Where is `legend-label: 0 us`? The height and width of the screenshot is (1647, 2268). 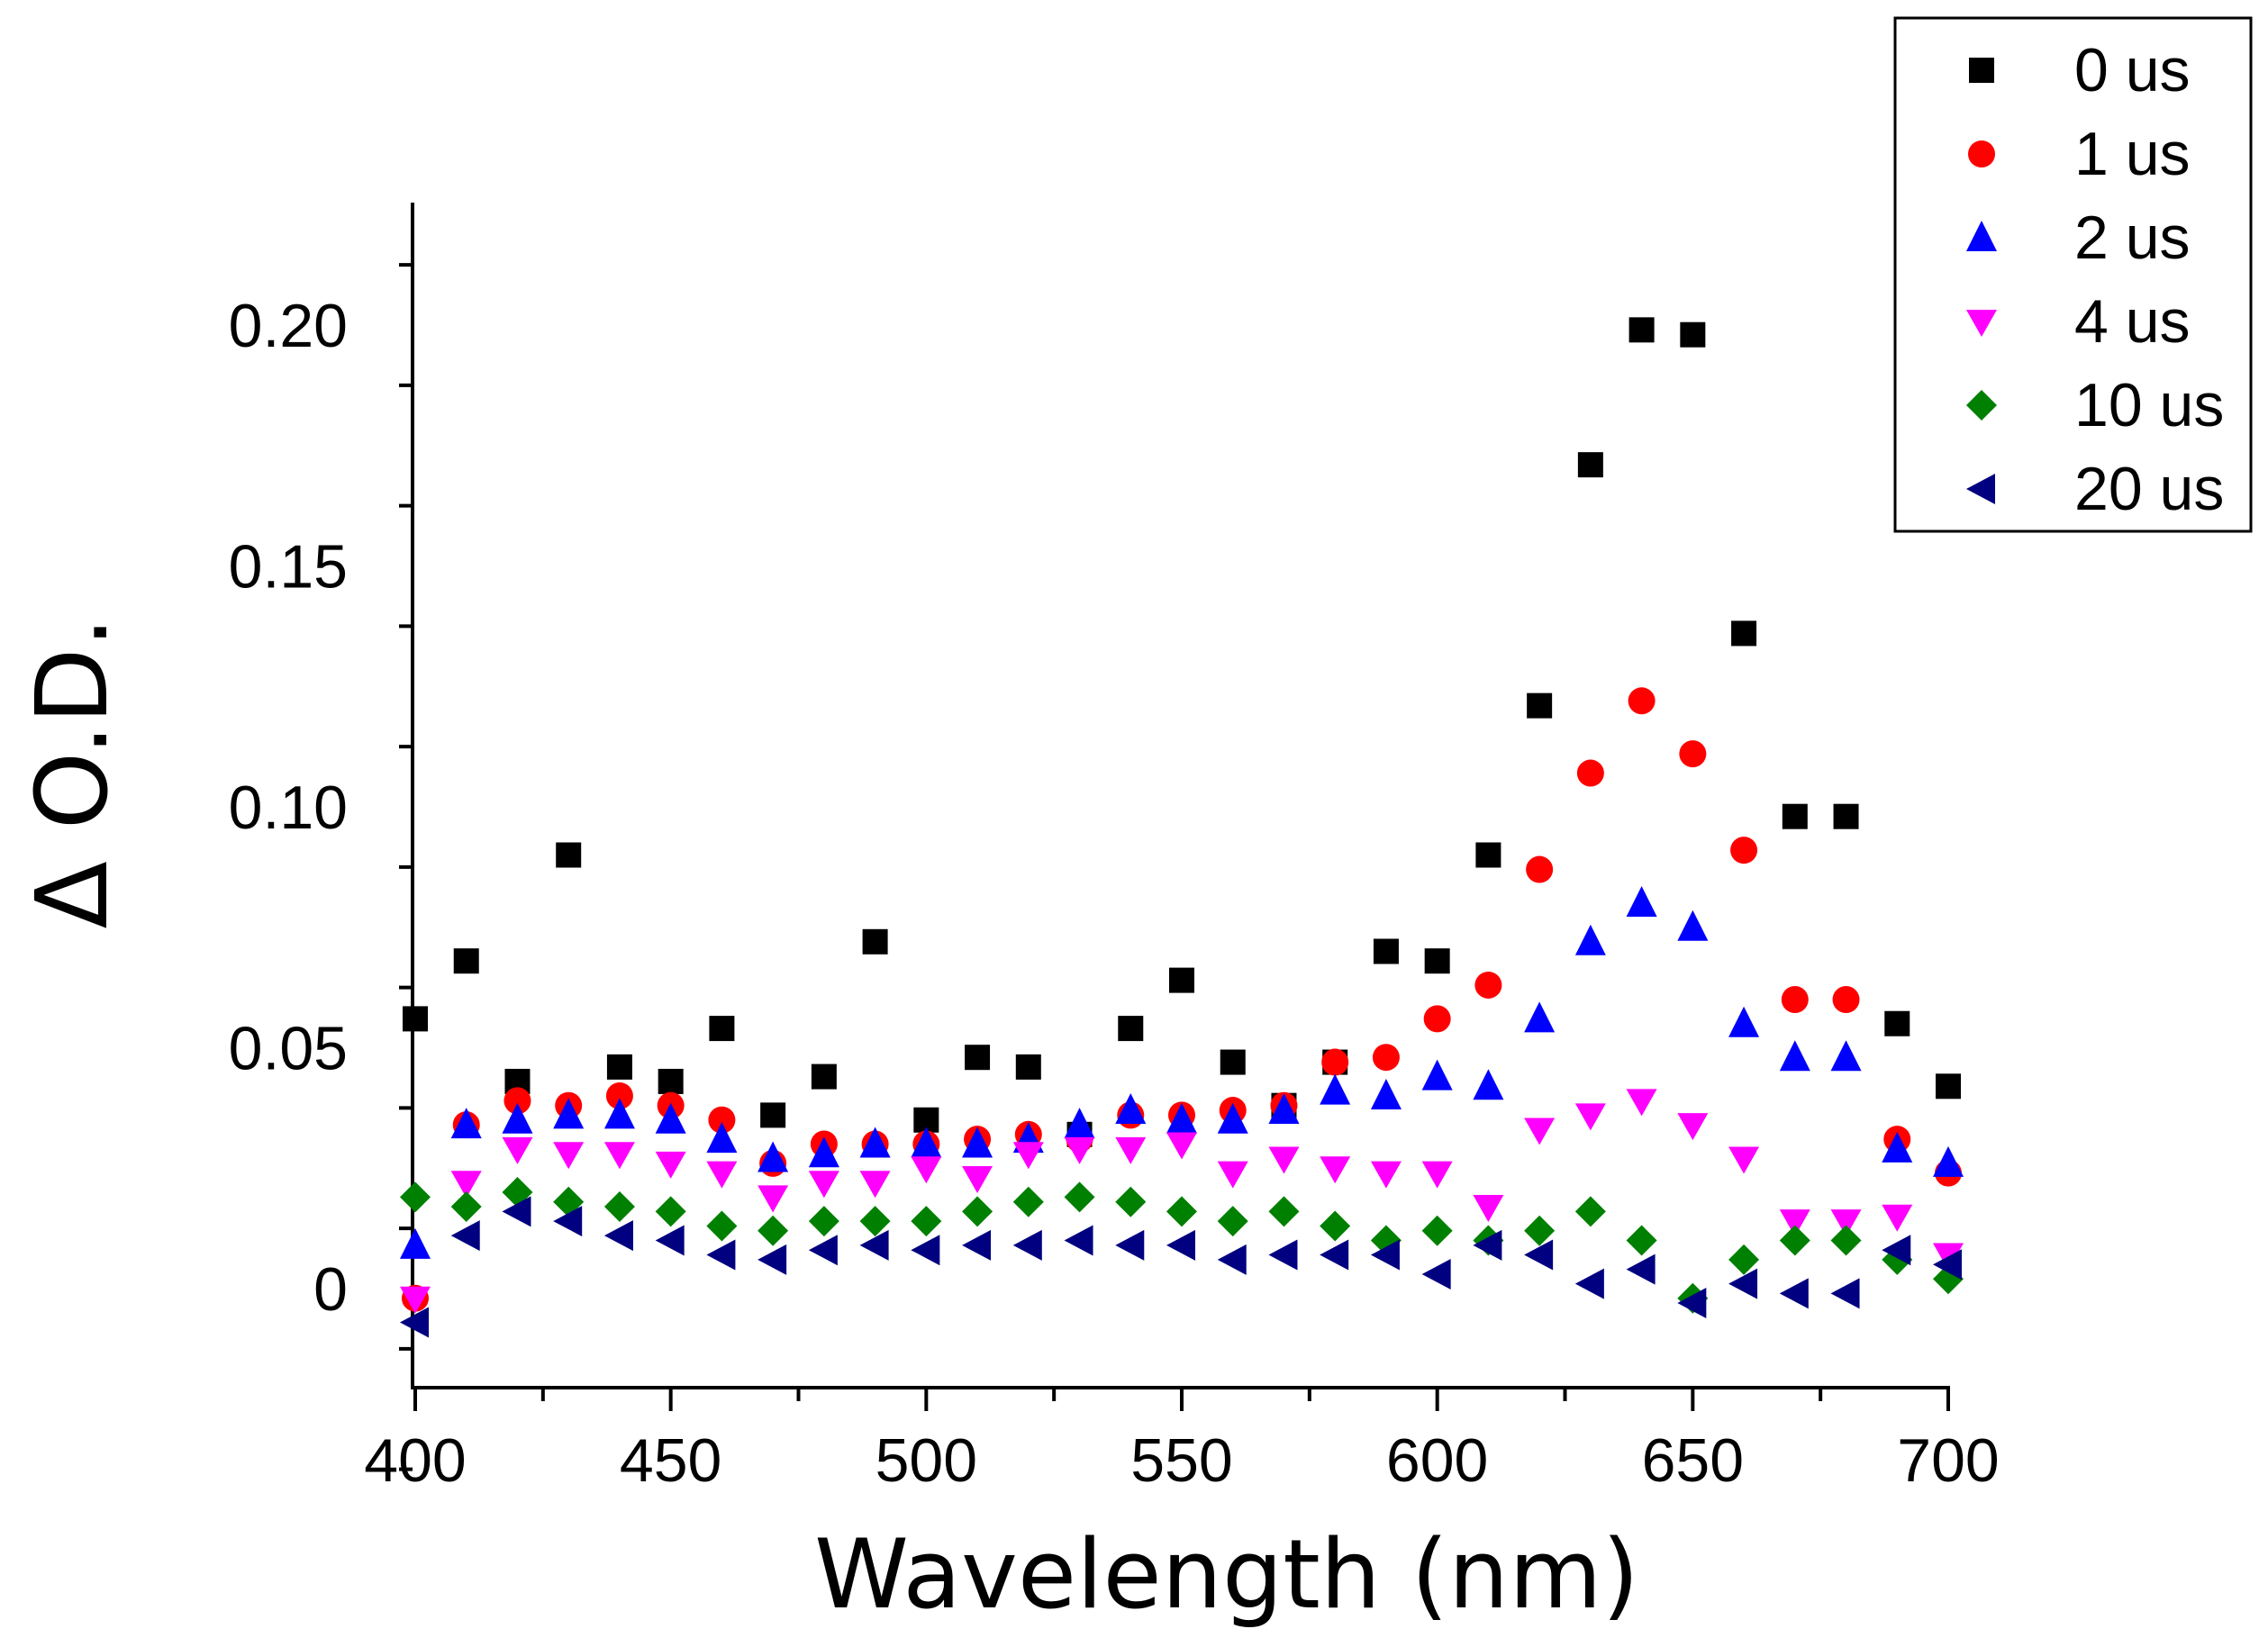 legend-label: 0 us is located at coordinates (2132, 70).